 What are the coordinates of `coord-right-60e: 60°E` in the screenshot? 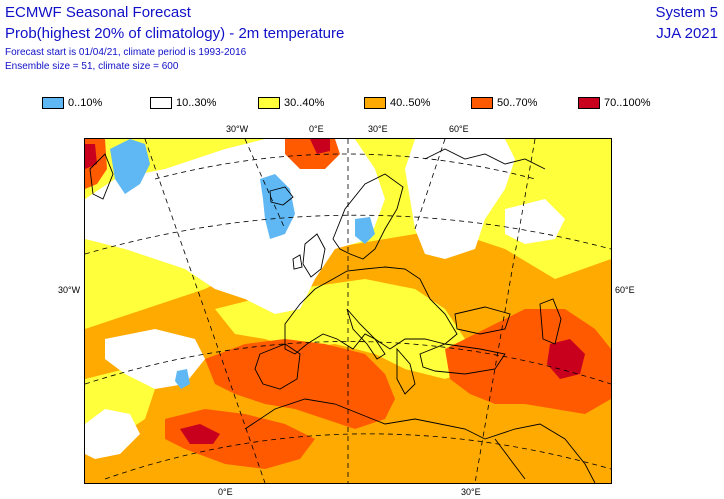 It's located at (625, 290).